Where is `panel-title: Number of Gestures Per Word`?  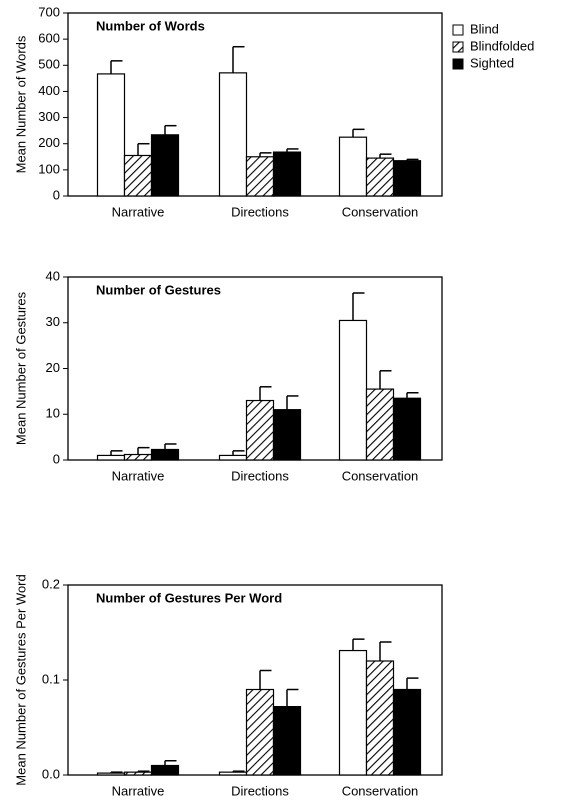
panel-title: Number of Gestures Per Word is located at coordinates (189, 597).